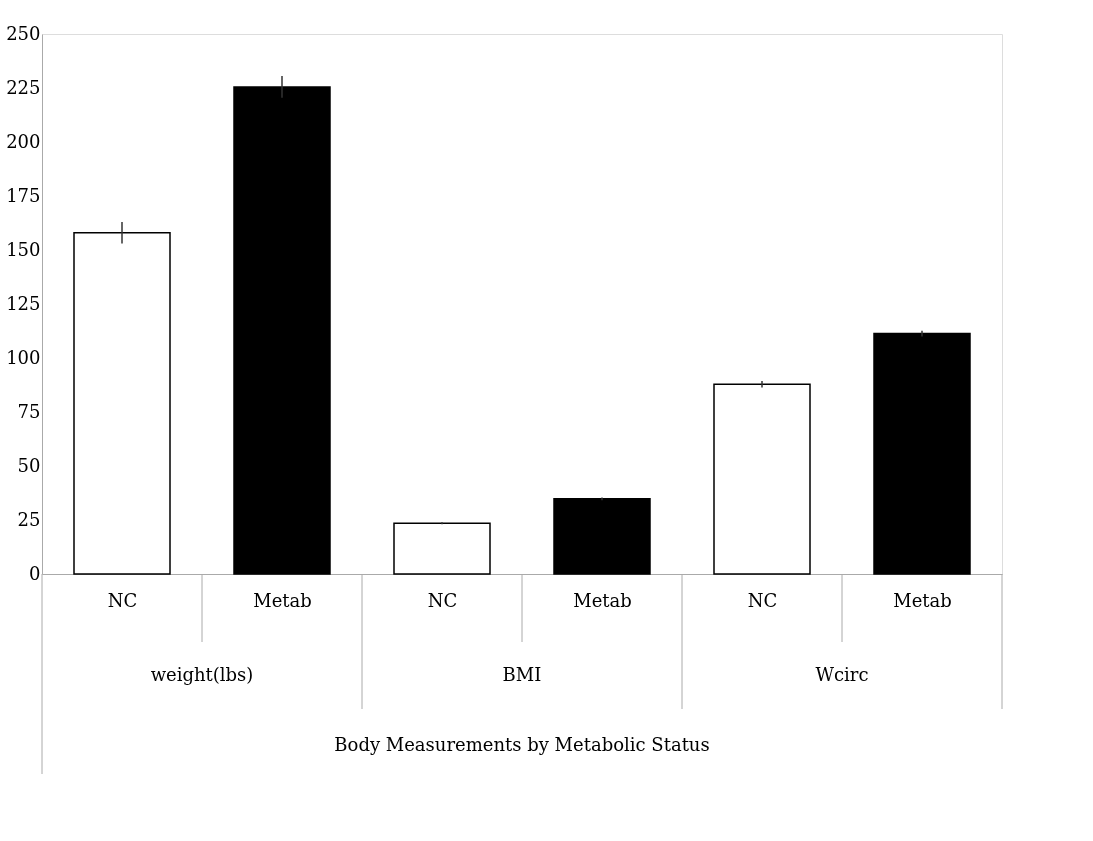  Describe the element at coordinates (23, 357) in the screenshot. I see `y-tick-label: 100` at that location.